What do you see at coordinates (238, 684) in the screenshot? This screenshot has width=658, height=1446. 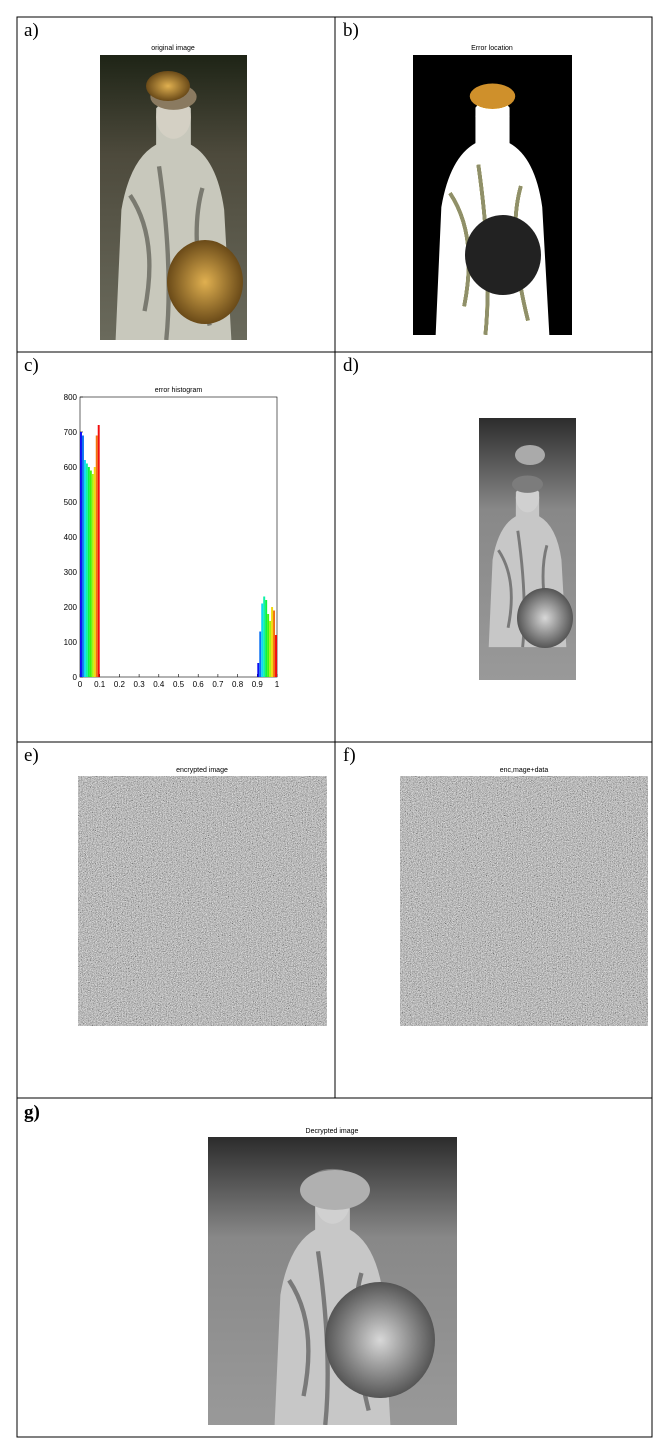 I see `x-tick-label: 0.8` at bounding box center [238, 684].